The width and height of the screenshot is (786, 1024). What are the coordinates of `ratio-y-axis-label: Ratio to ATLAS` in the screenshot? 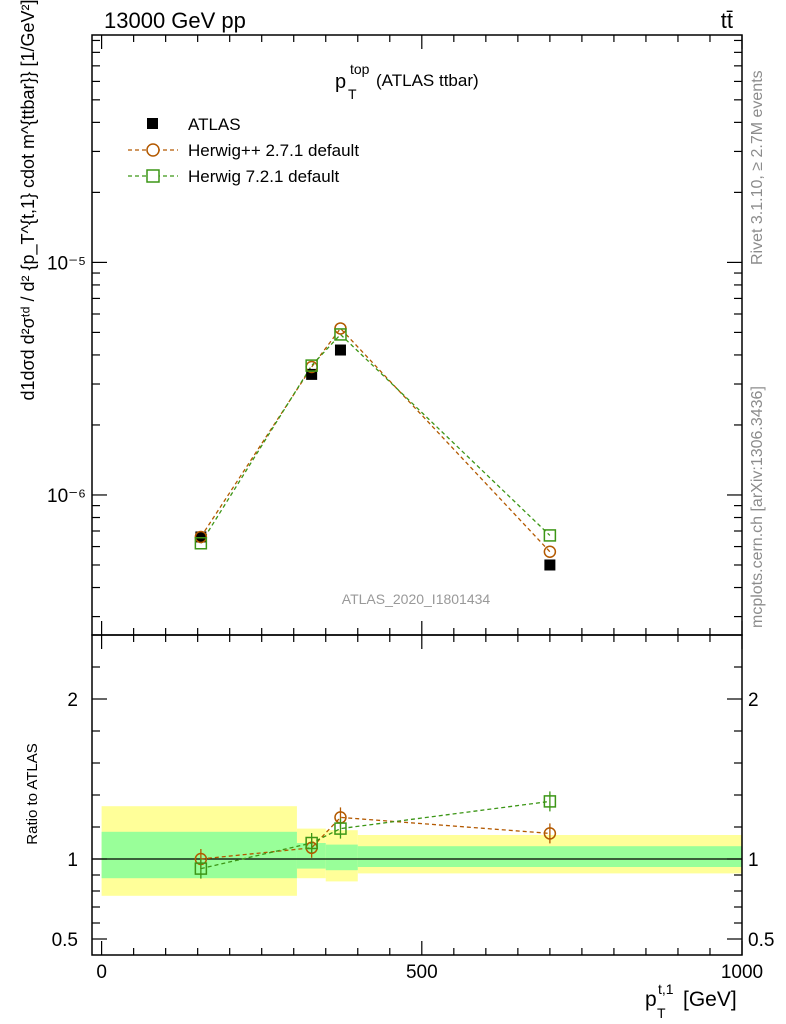 It's located at (32, 793).